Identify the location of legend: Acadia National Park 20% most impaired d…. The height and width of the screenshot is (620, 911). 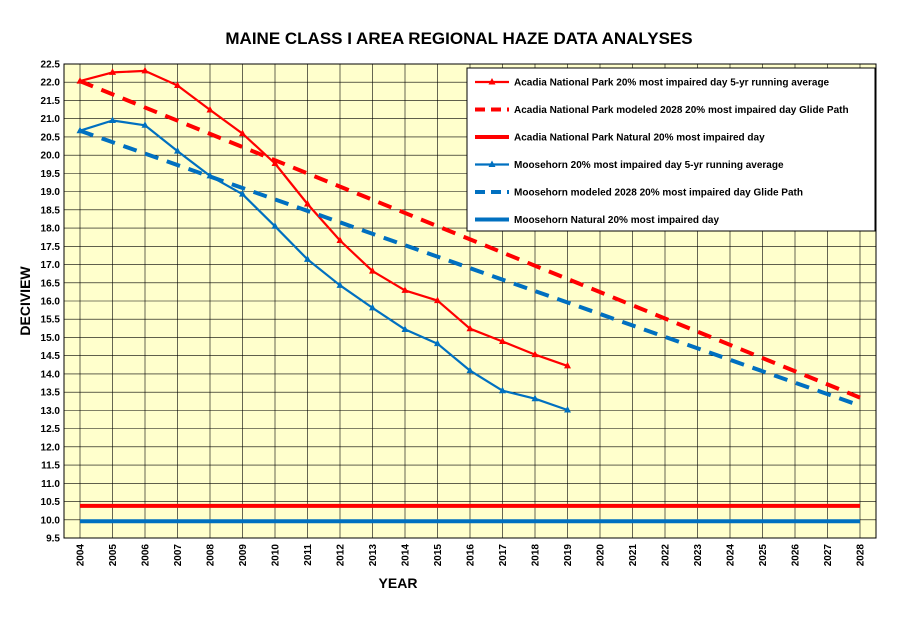
(671, 149).